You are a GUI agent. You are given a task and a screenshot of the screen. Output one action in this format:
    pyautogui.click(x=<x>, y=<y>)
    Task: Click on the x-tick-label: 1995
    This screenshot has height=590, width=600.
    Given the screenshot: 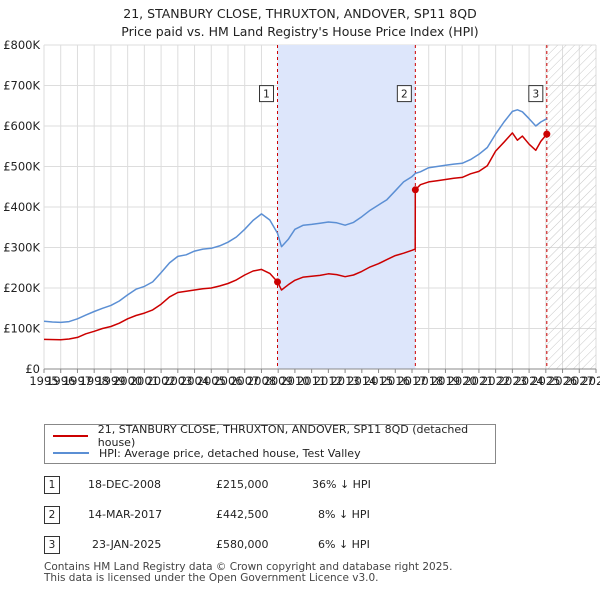 What is the action you would take?
    pyautogui.click(x=43, y=381)
    